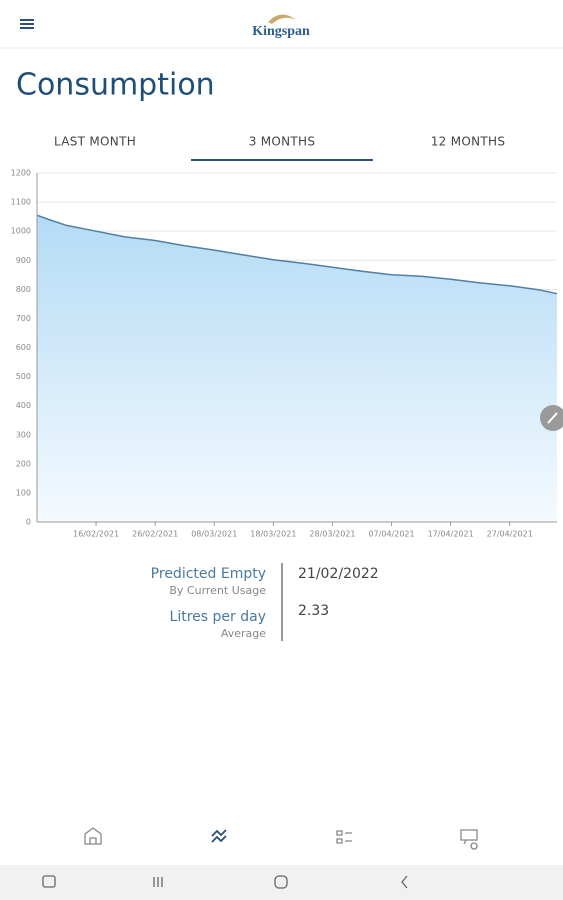 The height and width of the screenshot is (900, 563). What do you see at coordinates (282, 160) in the screenshot?
I see `tab-indicator` at bounding box center [282, 160].